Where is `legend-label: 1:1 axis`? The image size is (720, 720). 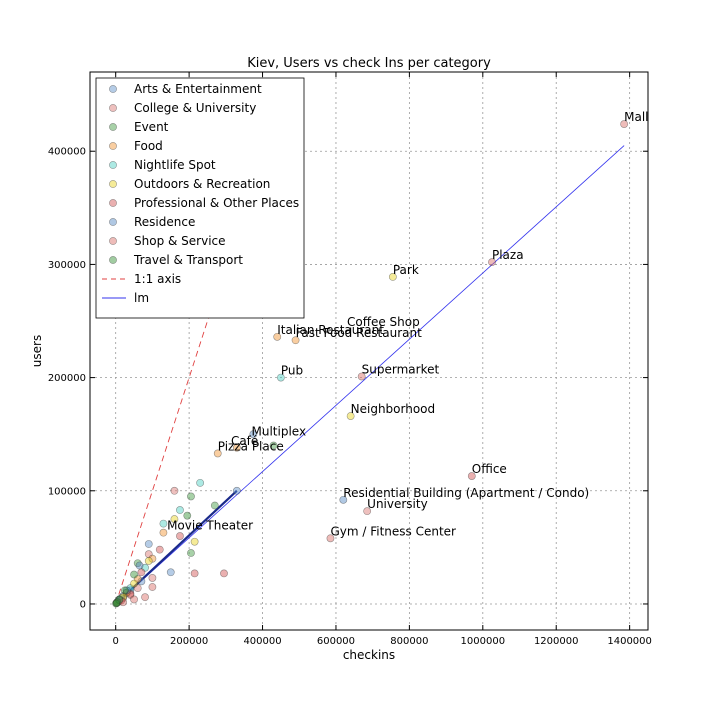 legend-label: 1:1 axis is located at coordinates (157, 279).